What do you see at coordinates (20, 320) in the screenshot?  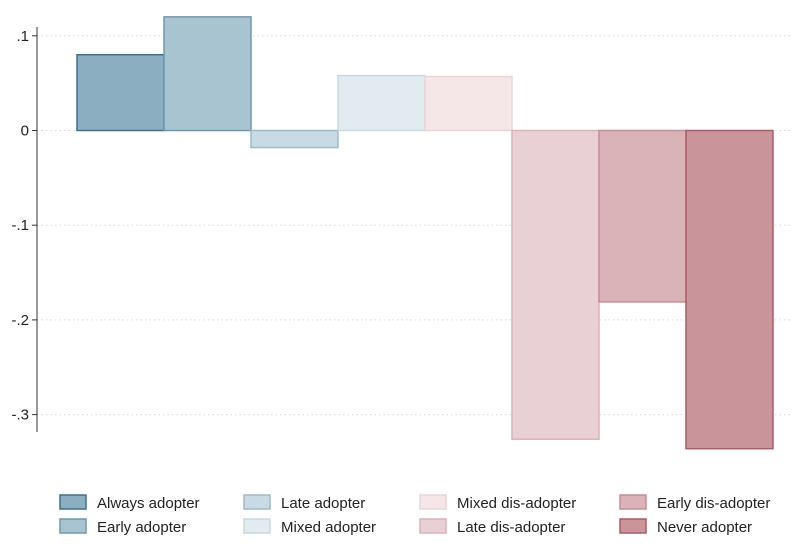 I see `y-tick-label: -.2` at bounding box center [20, 320].